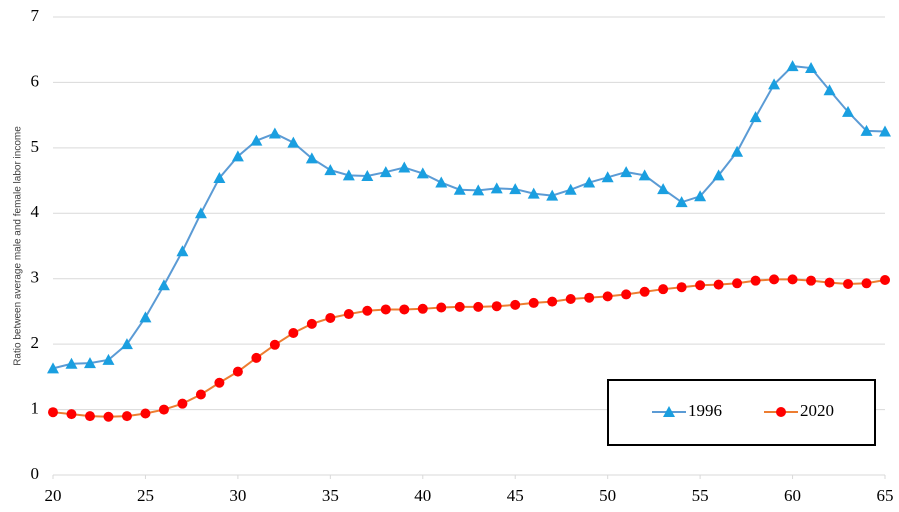 Image resolution: width=899 pixels, height=512 pixels. I want to click on x-tick-label: 45, so click(515, 495).